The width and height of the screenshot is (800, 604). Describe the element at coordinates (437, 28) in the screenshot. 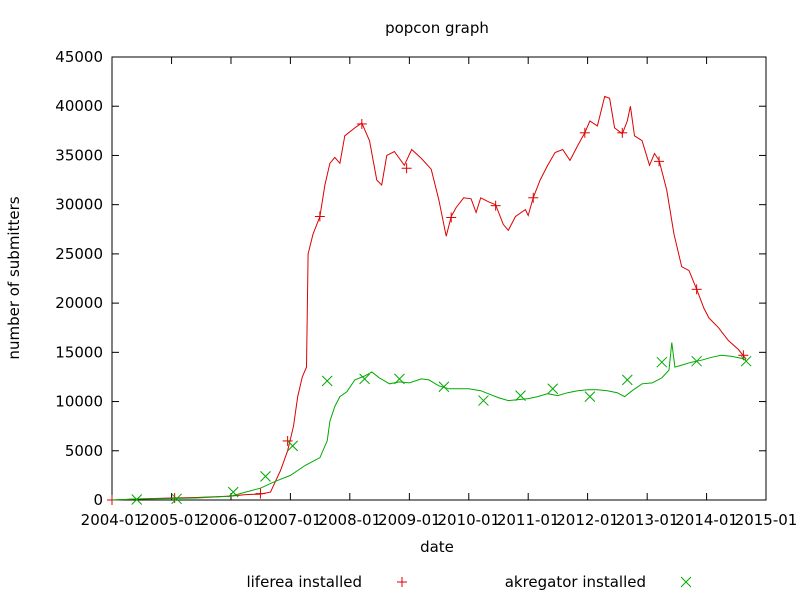

I see `chart-title: popcon graph` at that location.